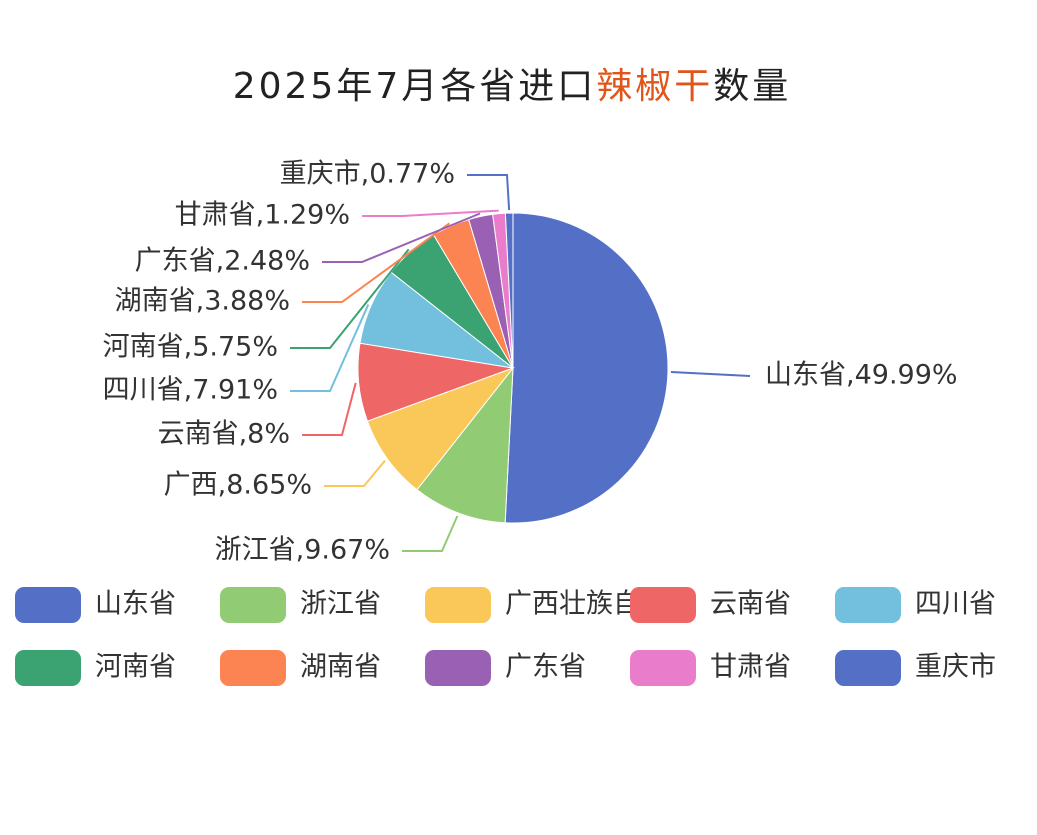 The image size is (1037, 835). What do you see at coordinates (222, 261) in the screenshot?
I see `data-label: 广东省,2.48%` at bounding box center [222, 261].